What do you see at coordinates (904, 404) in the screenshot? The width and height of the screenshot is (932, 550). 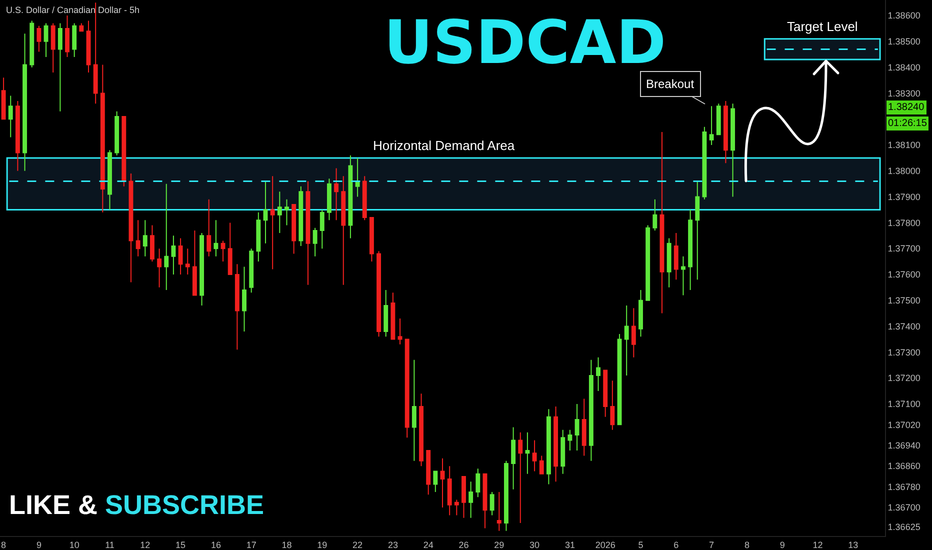 I see `y-tick-label: 1.37100` at bounding box center [904, 404].